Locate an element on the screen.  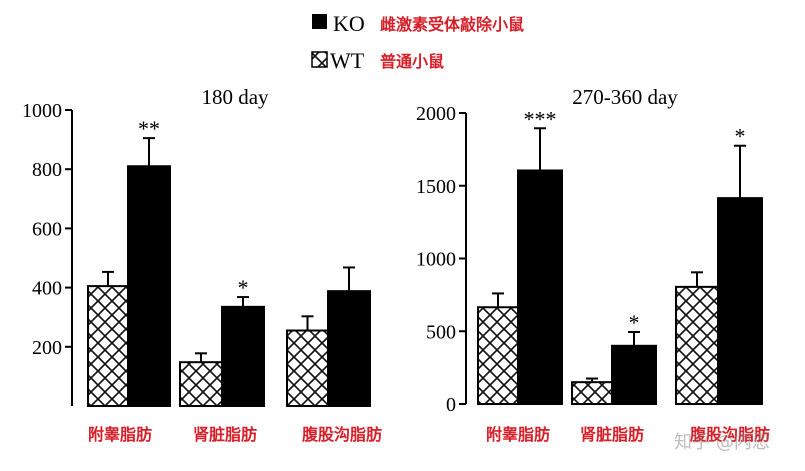
legend: KO 雌激素受体敲除小鼠 WT 普通小鼠 is located at coordinates (417, 42).